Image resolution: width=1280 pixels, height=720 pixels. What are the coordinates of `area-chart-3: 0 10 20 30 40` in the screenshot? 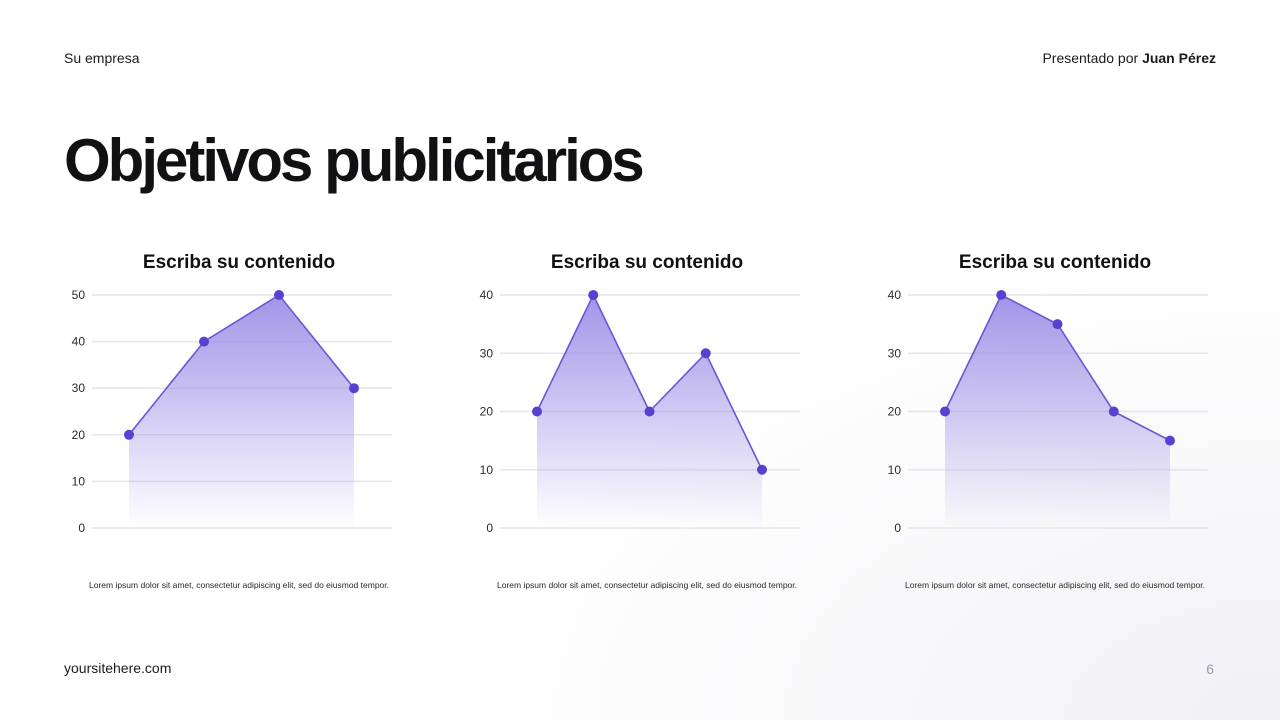 It's located at (1048, 411).